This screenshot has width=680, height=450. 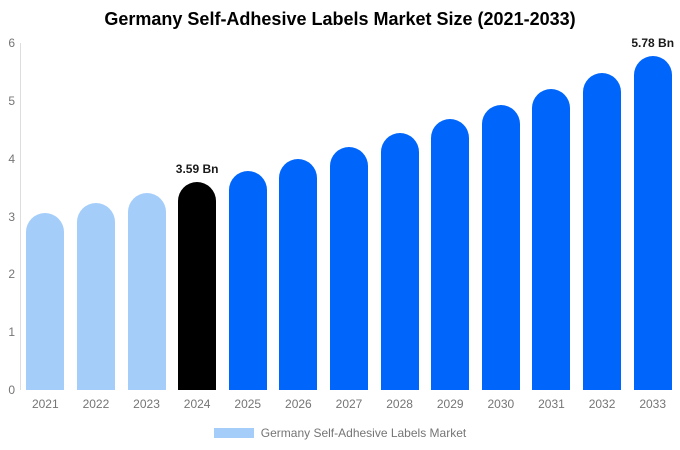 I want to click on legend-label: Germany Self-Adhesive Labels Market, so click(x=363, y=433).